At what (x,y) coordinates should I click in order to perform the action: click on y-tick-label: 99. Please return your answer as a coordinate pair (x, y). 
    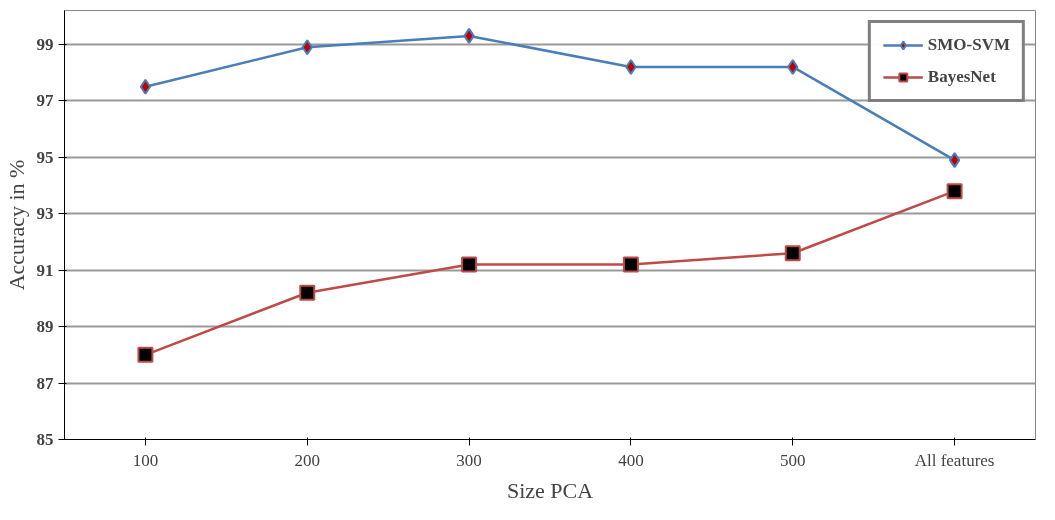
    Looking at the image, I should click on (45, 44).